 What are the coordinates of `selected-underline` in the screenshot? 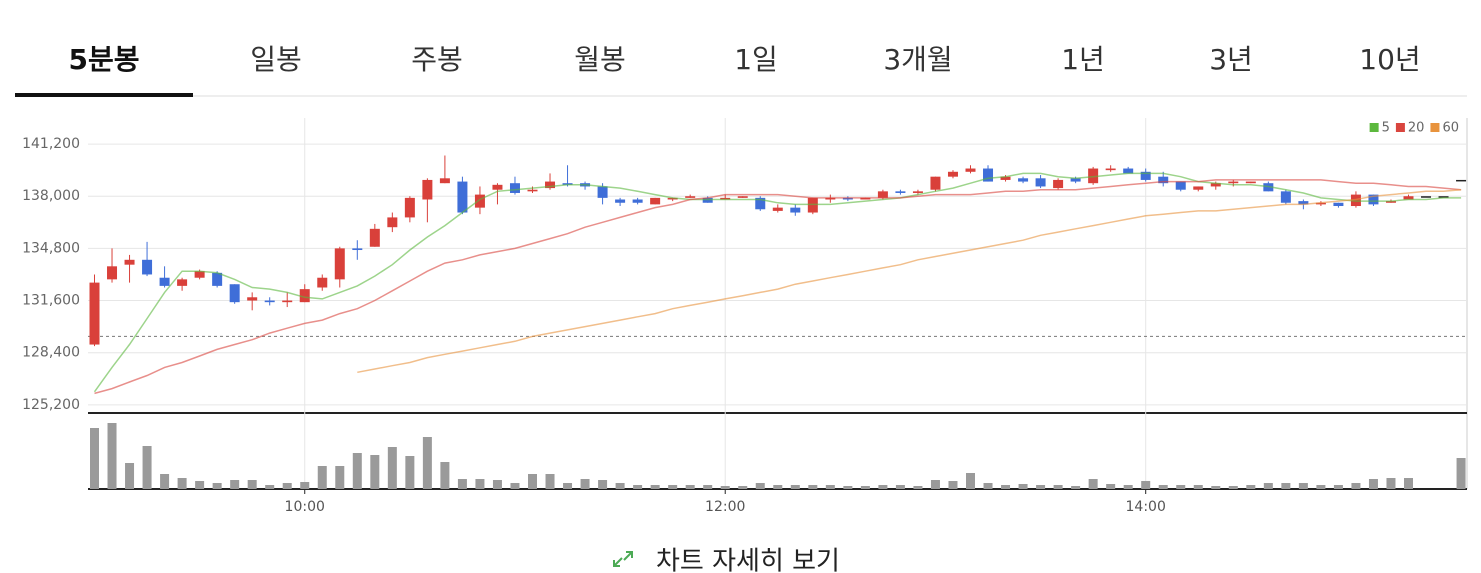 It's located at (104, 95).